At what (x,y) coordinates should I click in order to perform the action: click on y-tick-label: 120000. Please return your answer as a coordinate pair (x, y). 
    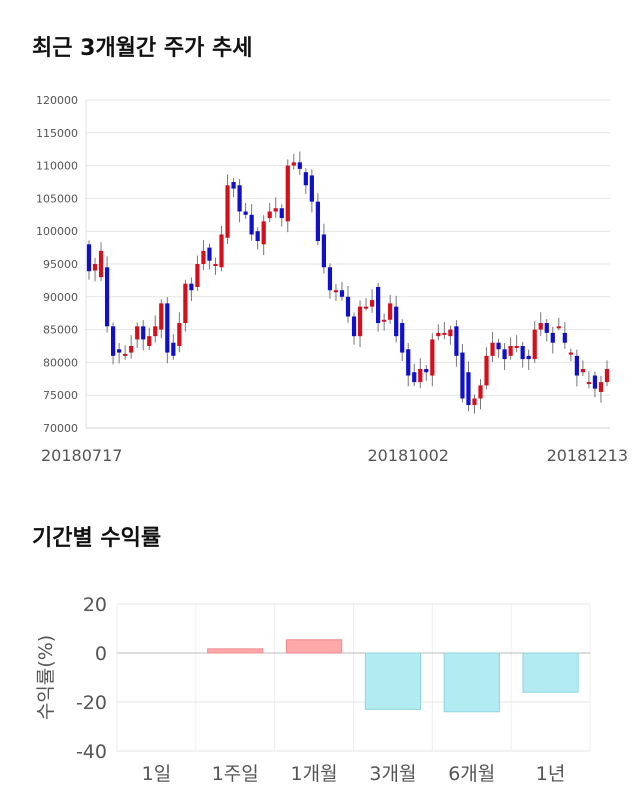
    Looking at the image, I should click on (57, 100).